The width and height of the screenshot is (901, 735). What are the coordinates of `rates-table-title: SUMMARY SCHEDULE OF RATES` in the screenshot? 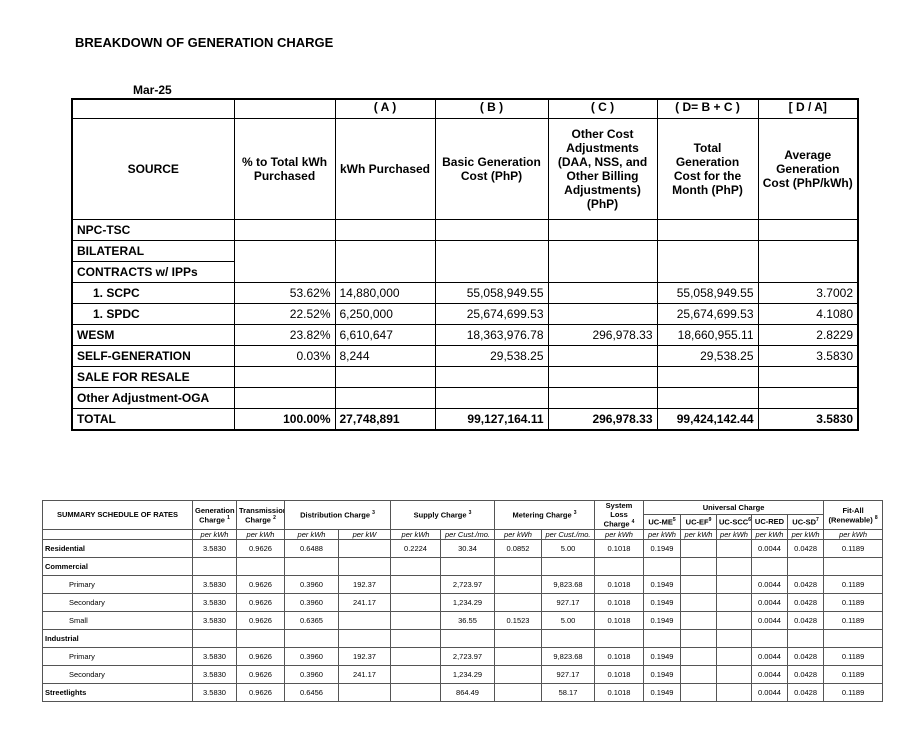 It's located at (117, 515).